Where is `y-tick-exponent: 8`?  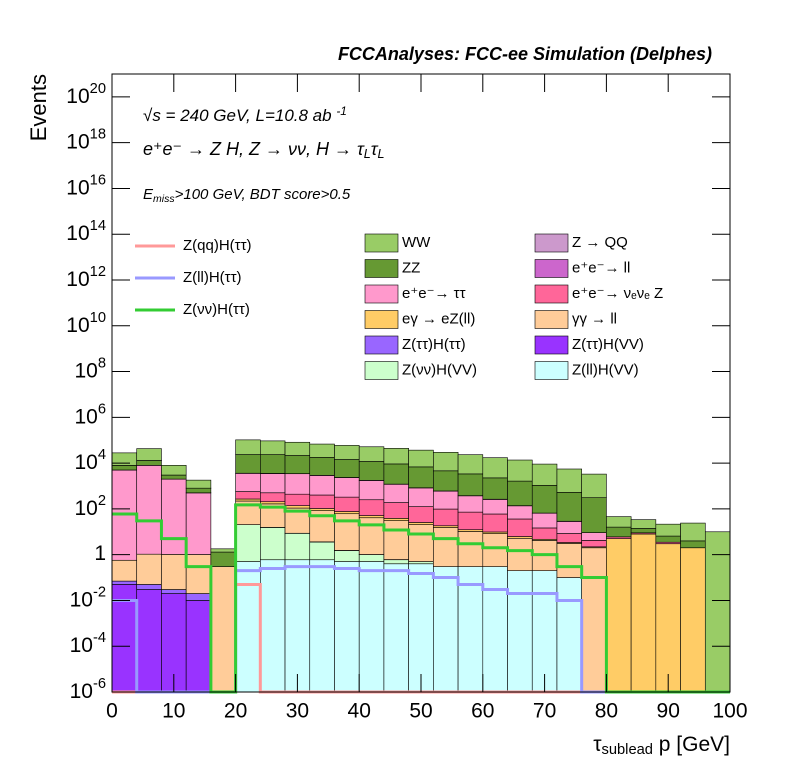
y-tick-exponent: 8 is located at coordinates (102, 364).